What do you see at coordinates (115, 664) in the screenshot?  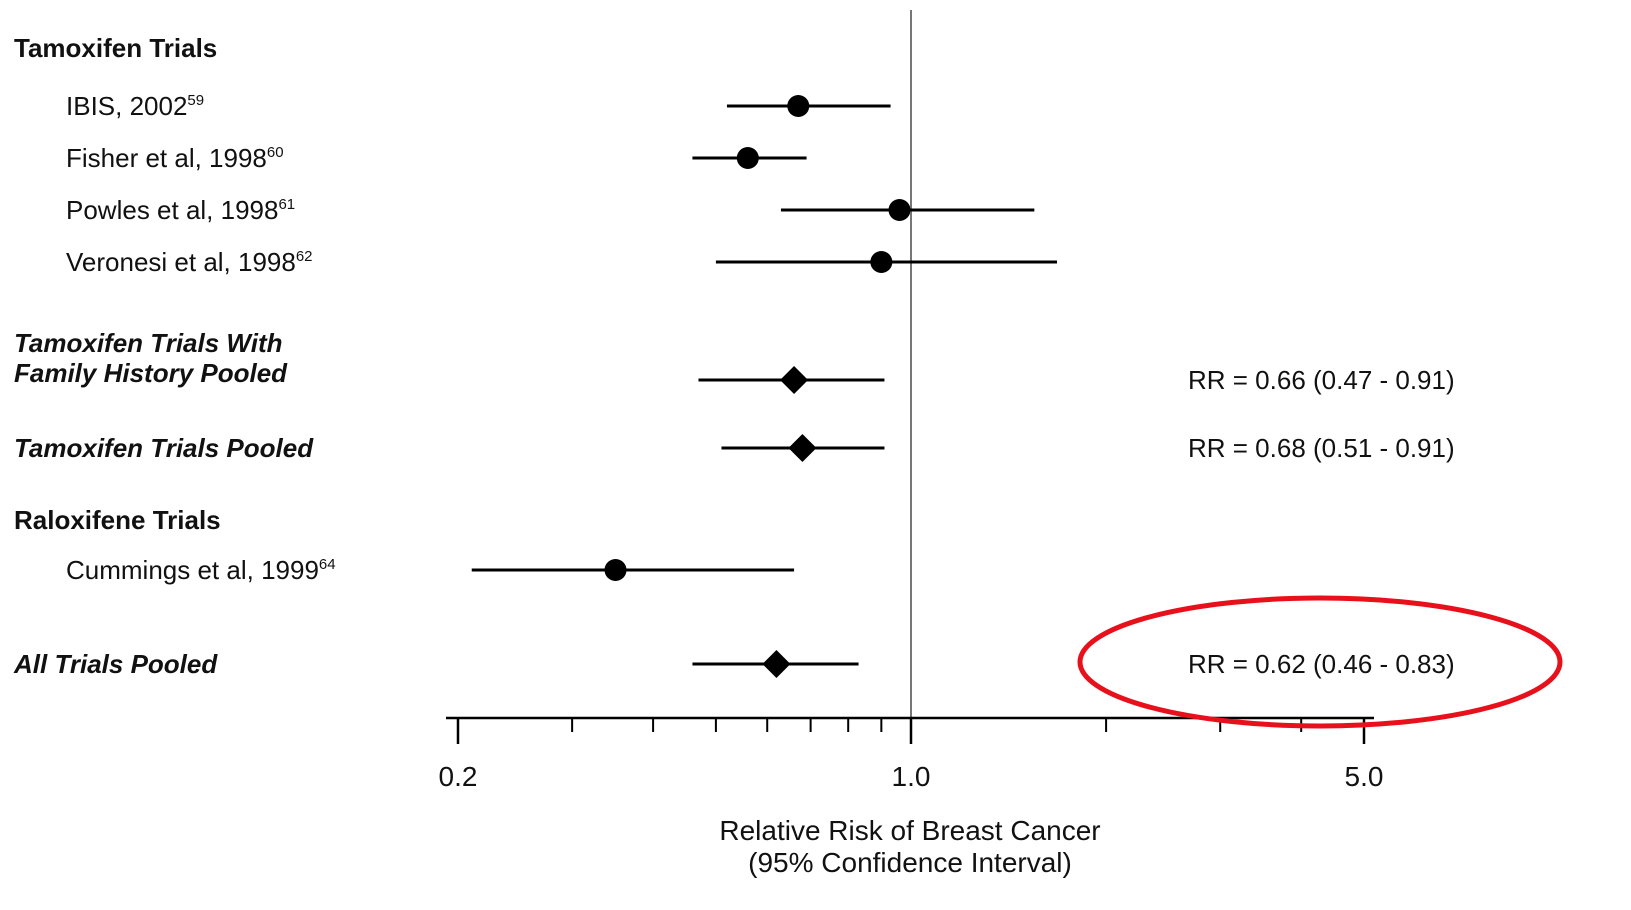 I see `row-label: All Trials Pooled` at bounding box center [115, 664].